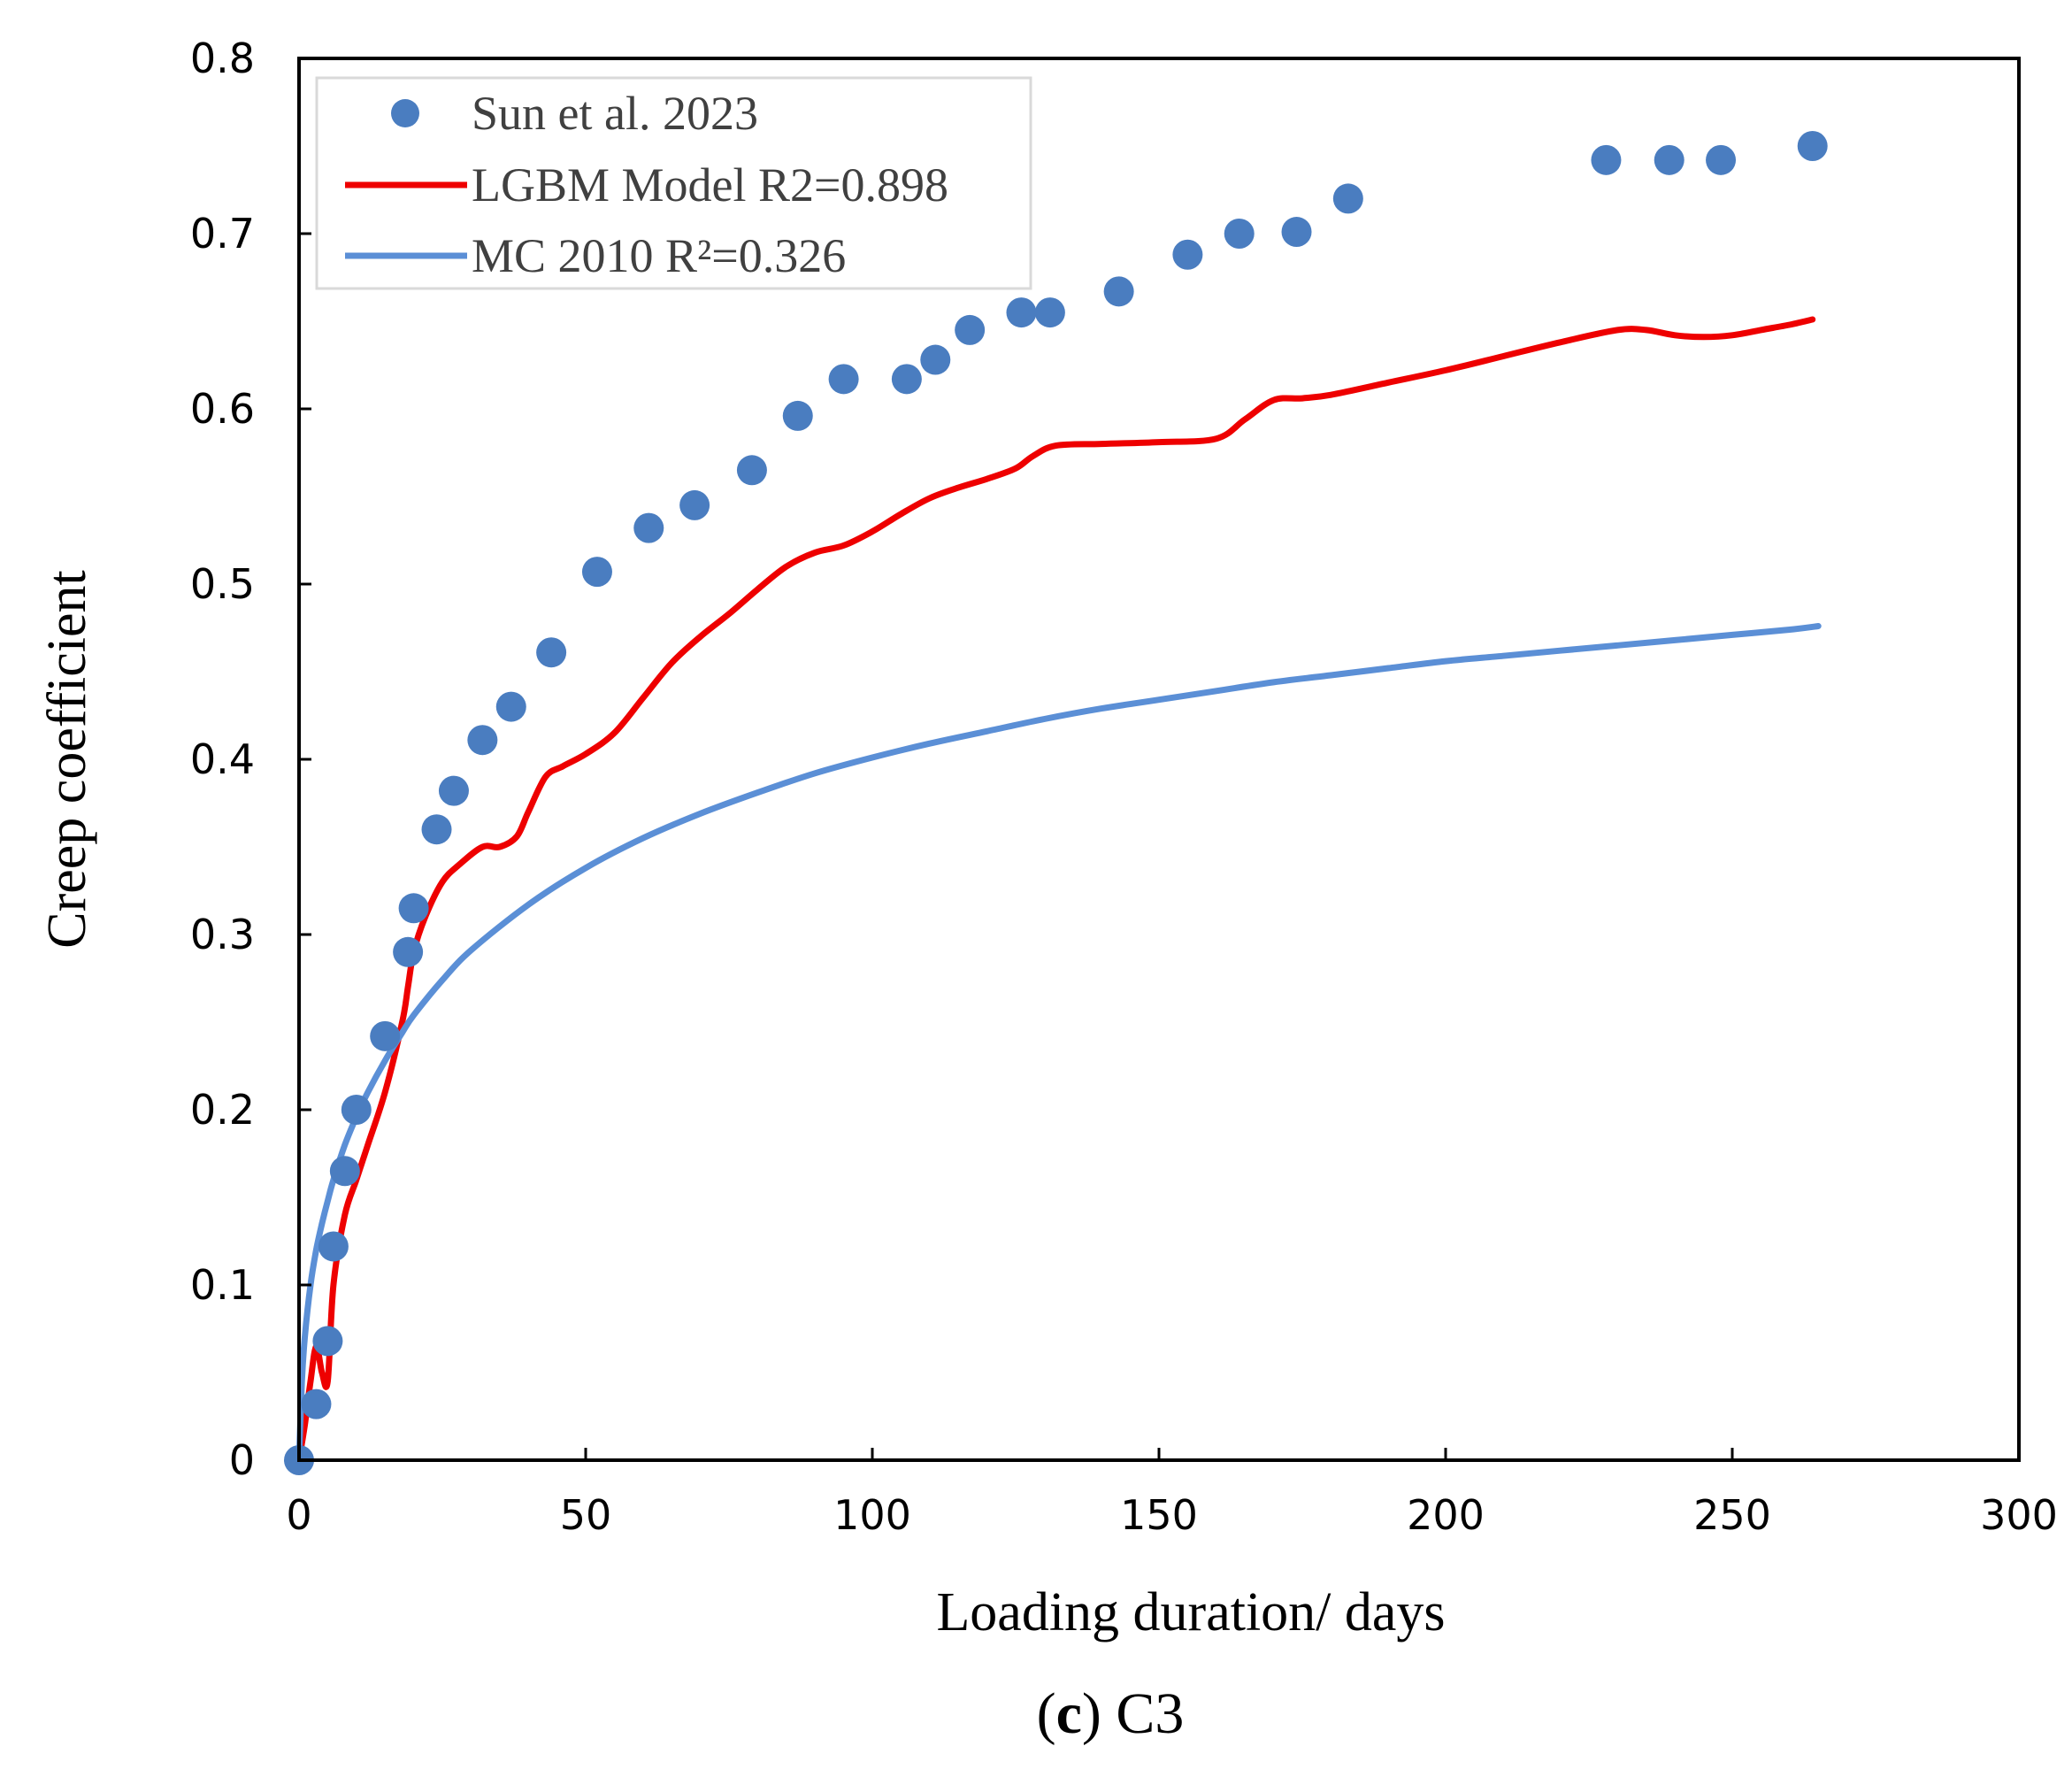  Describe the element at coordinates (405, 113) in the screenshot. I see `legend-marker-sun` at that location.